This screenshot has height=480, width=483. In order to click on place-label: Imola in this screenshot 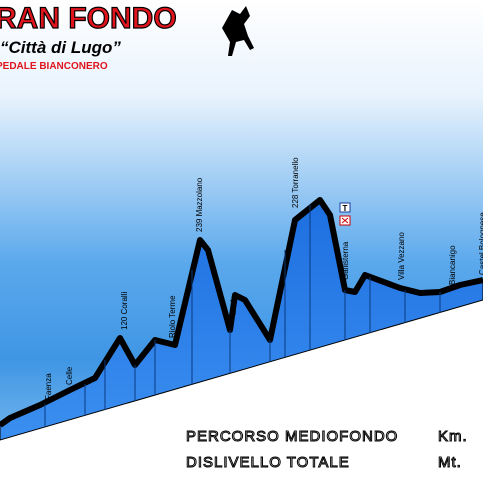, I will do `click(233, 305)`.